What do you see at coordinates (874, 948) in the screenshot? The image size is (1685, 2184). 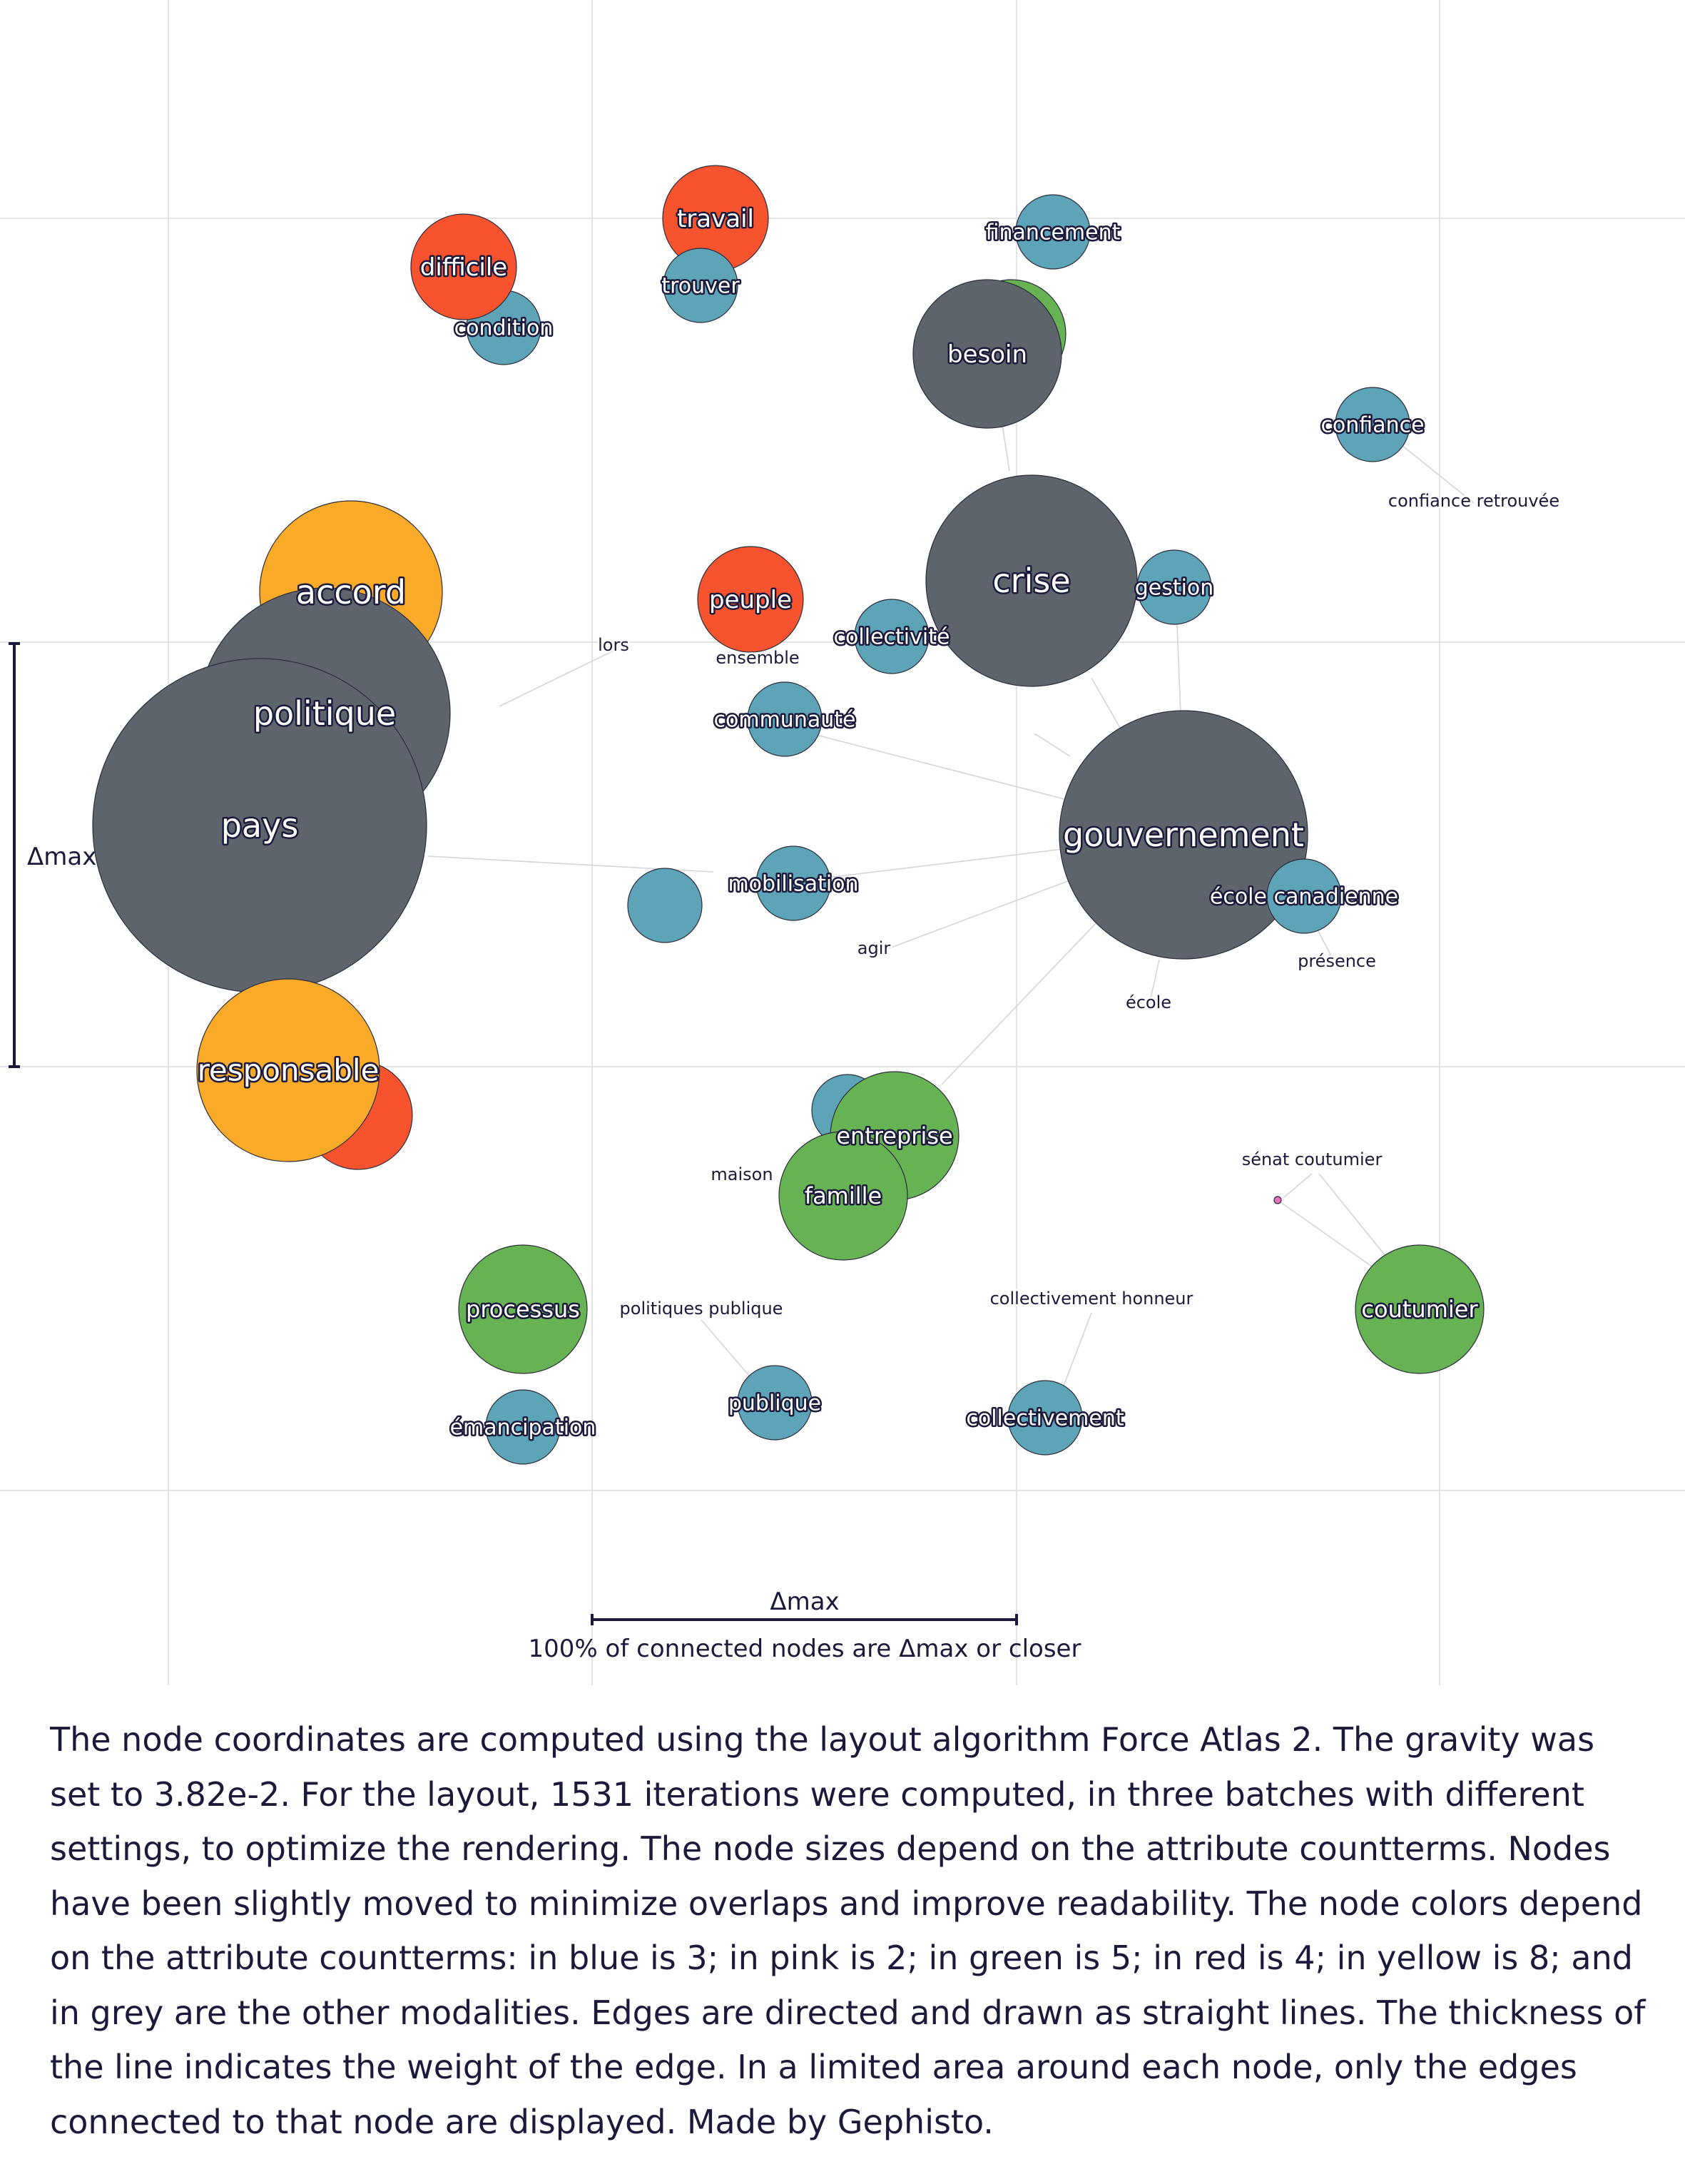 I see `term-label-agir: agir` at bounding box center [874, 948].